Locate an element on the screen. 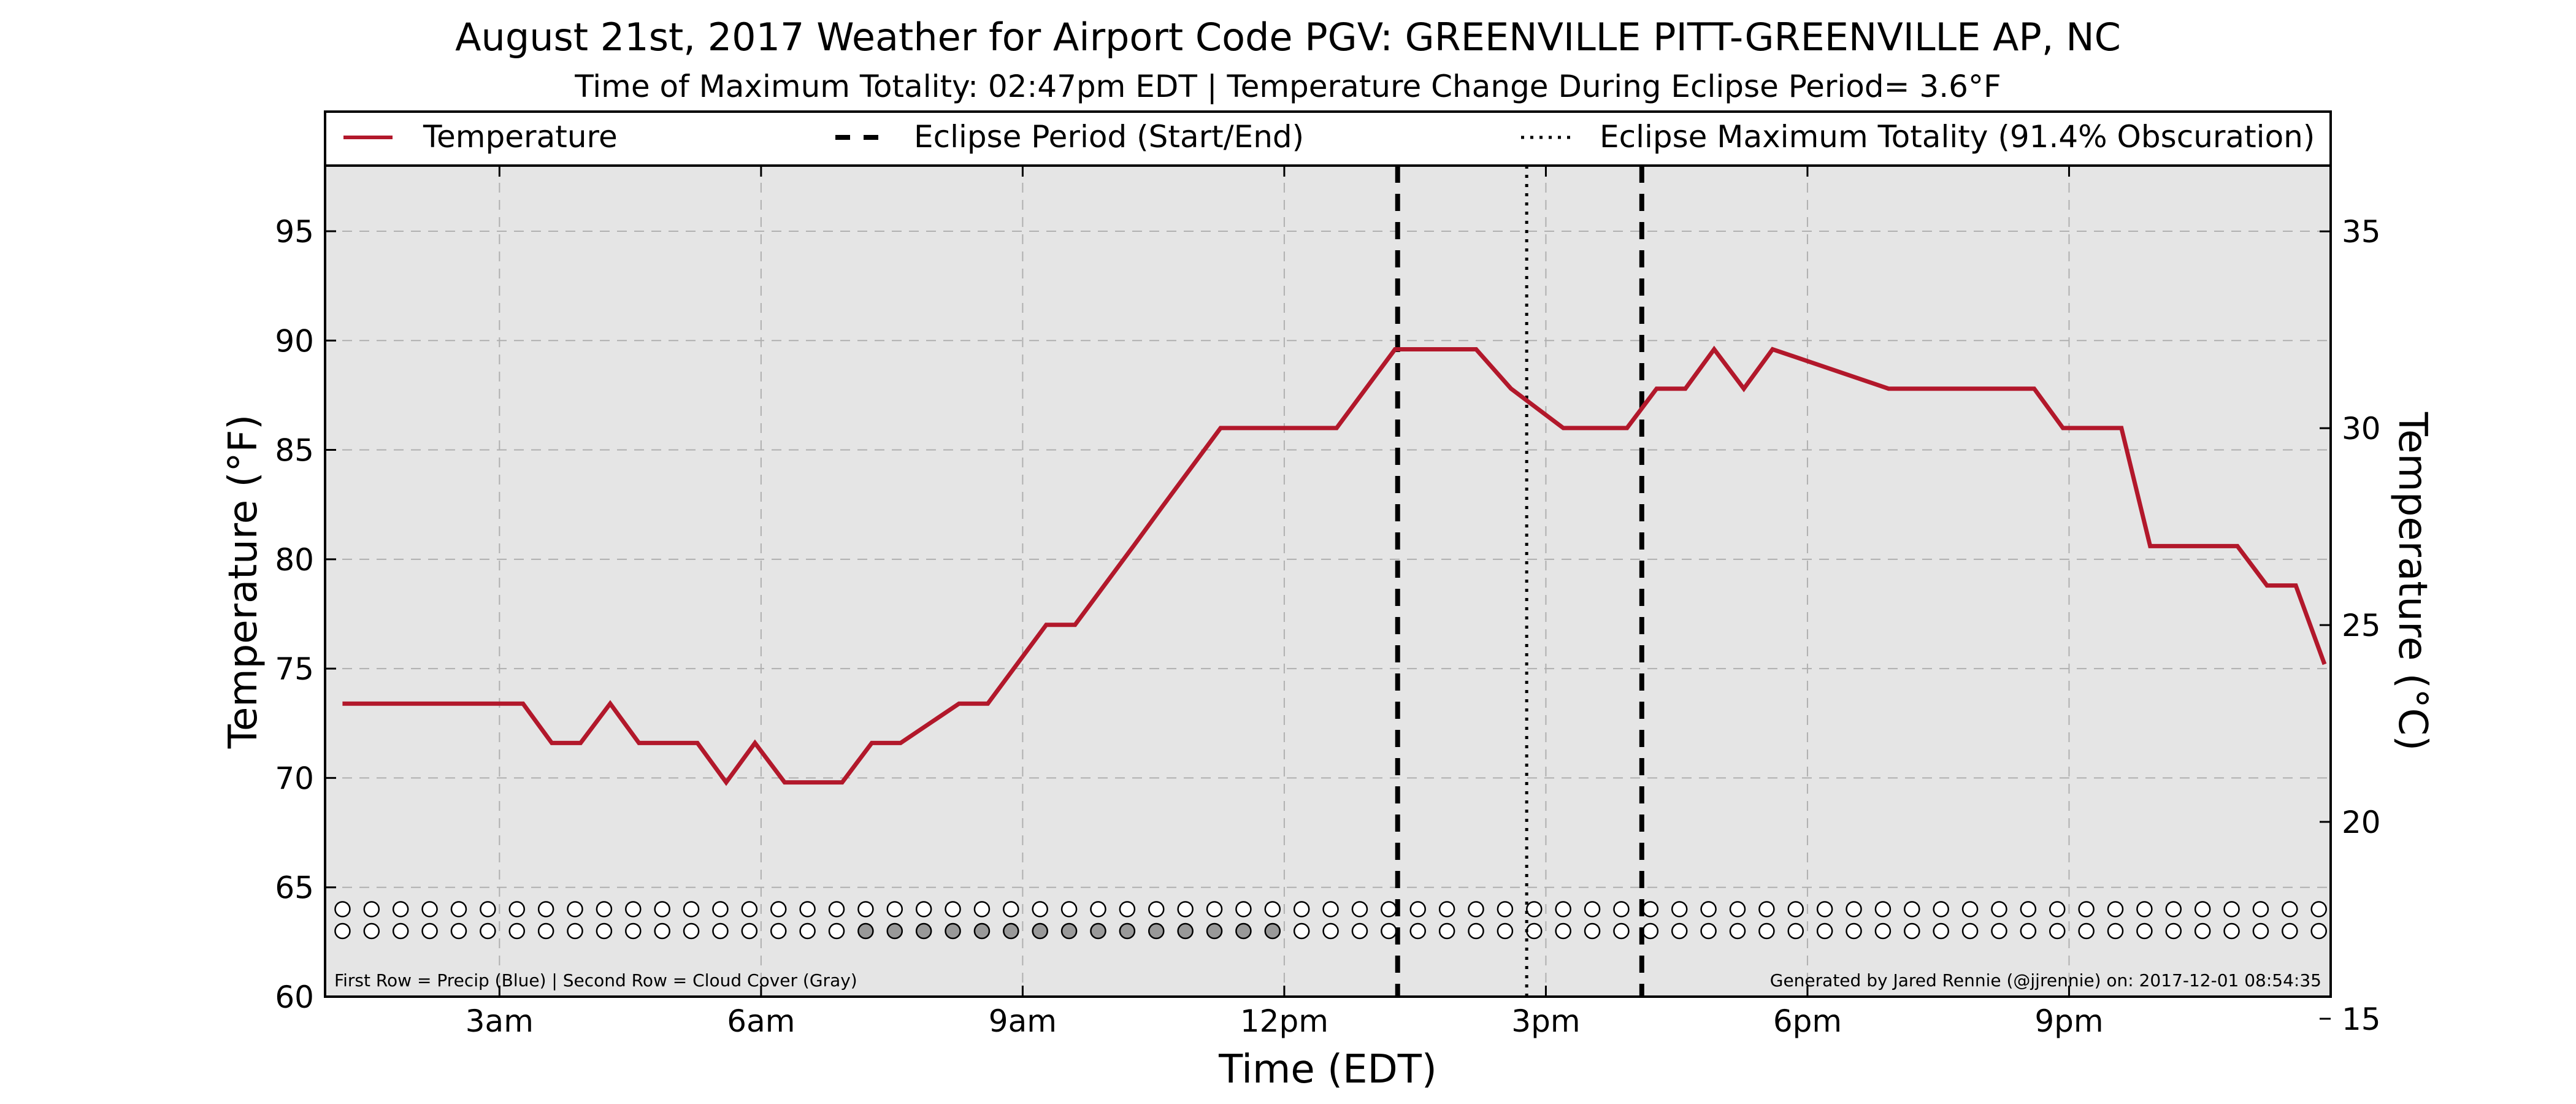 Image resolution: width=2576 pixels, height=1104 pixels. y-ticks-left: 60 65 70 75 80 85 90 95 is located at coordinates (305, 614).